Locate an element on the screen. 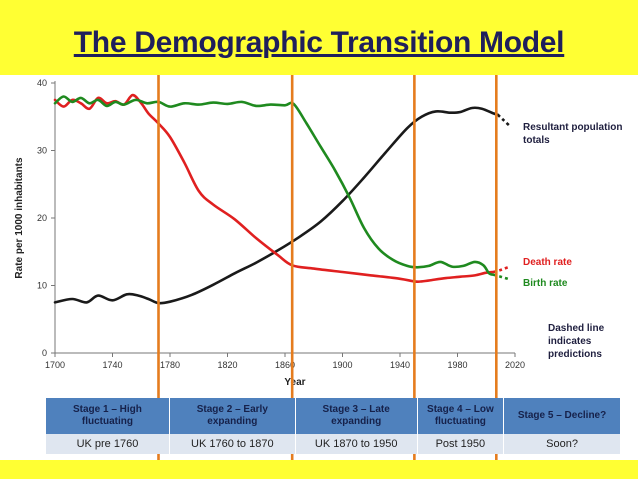 Image resolution: width=638 pixels, height=479 pixels. y-tick-label: 0 is located at coordinates (44, 353).